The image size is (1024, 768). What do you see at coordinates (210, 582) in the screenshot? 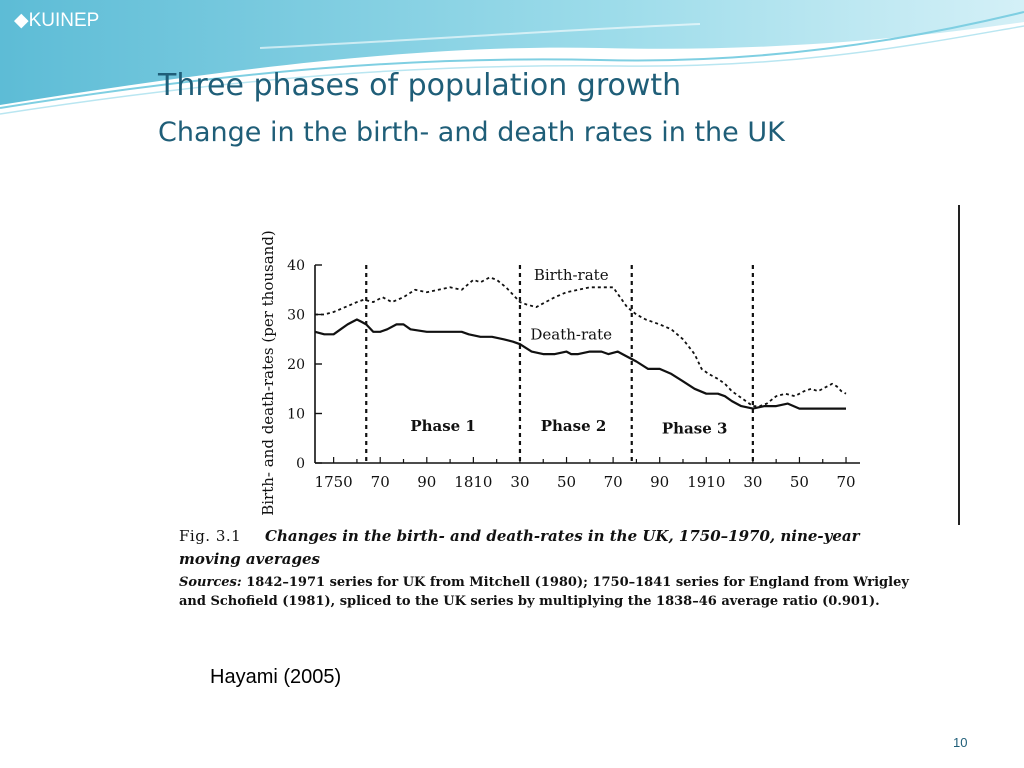
I see `sources-label: Sources:` at bounding box center [210, 582].